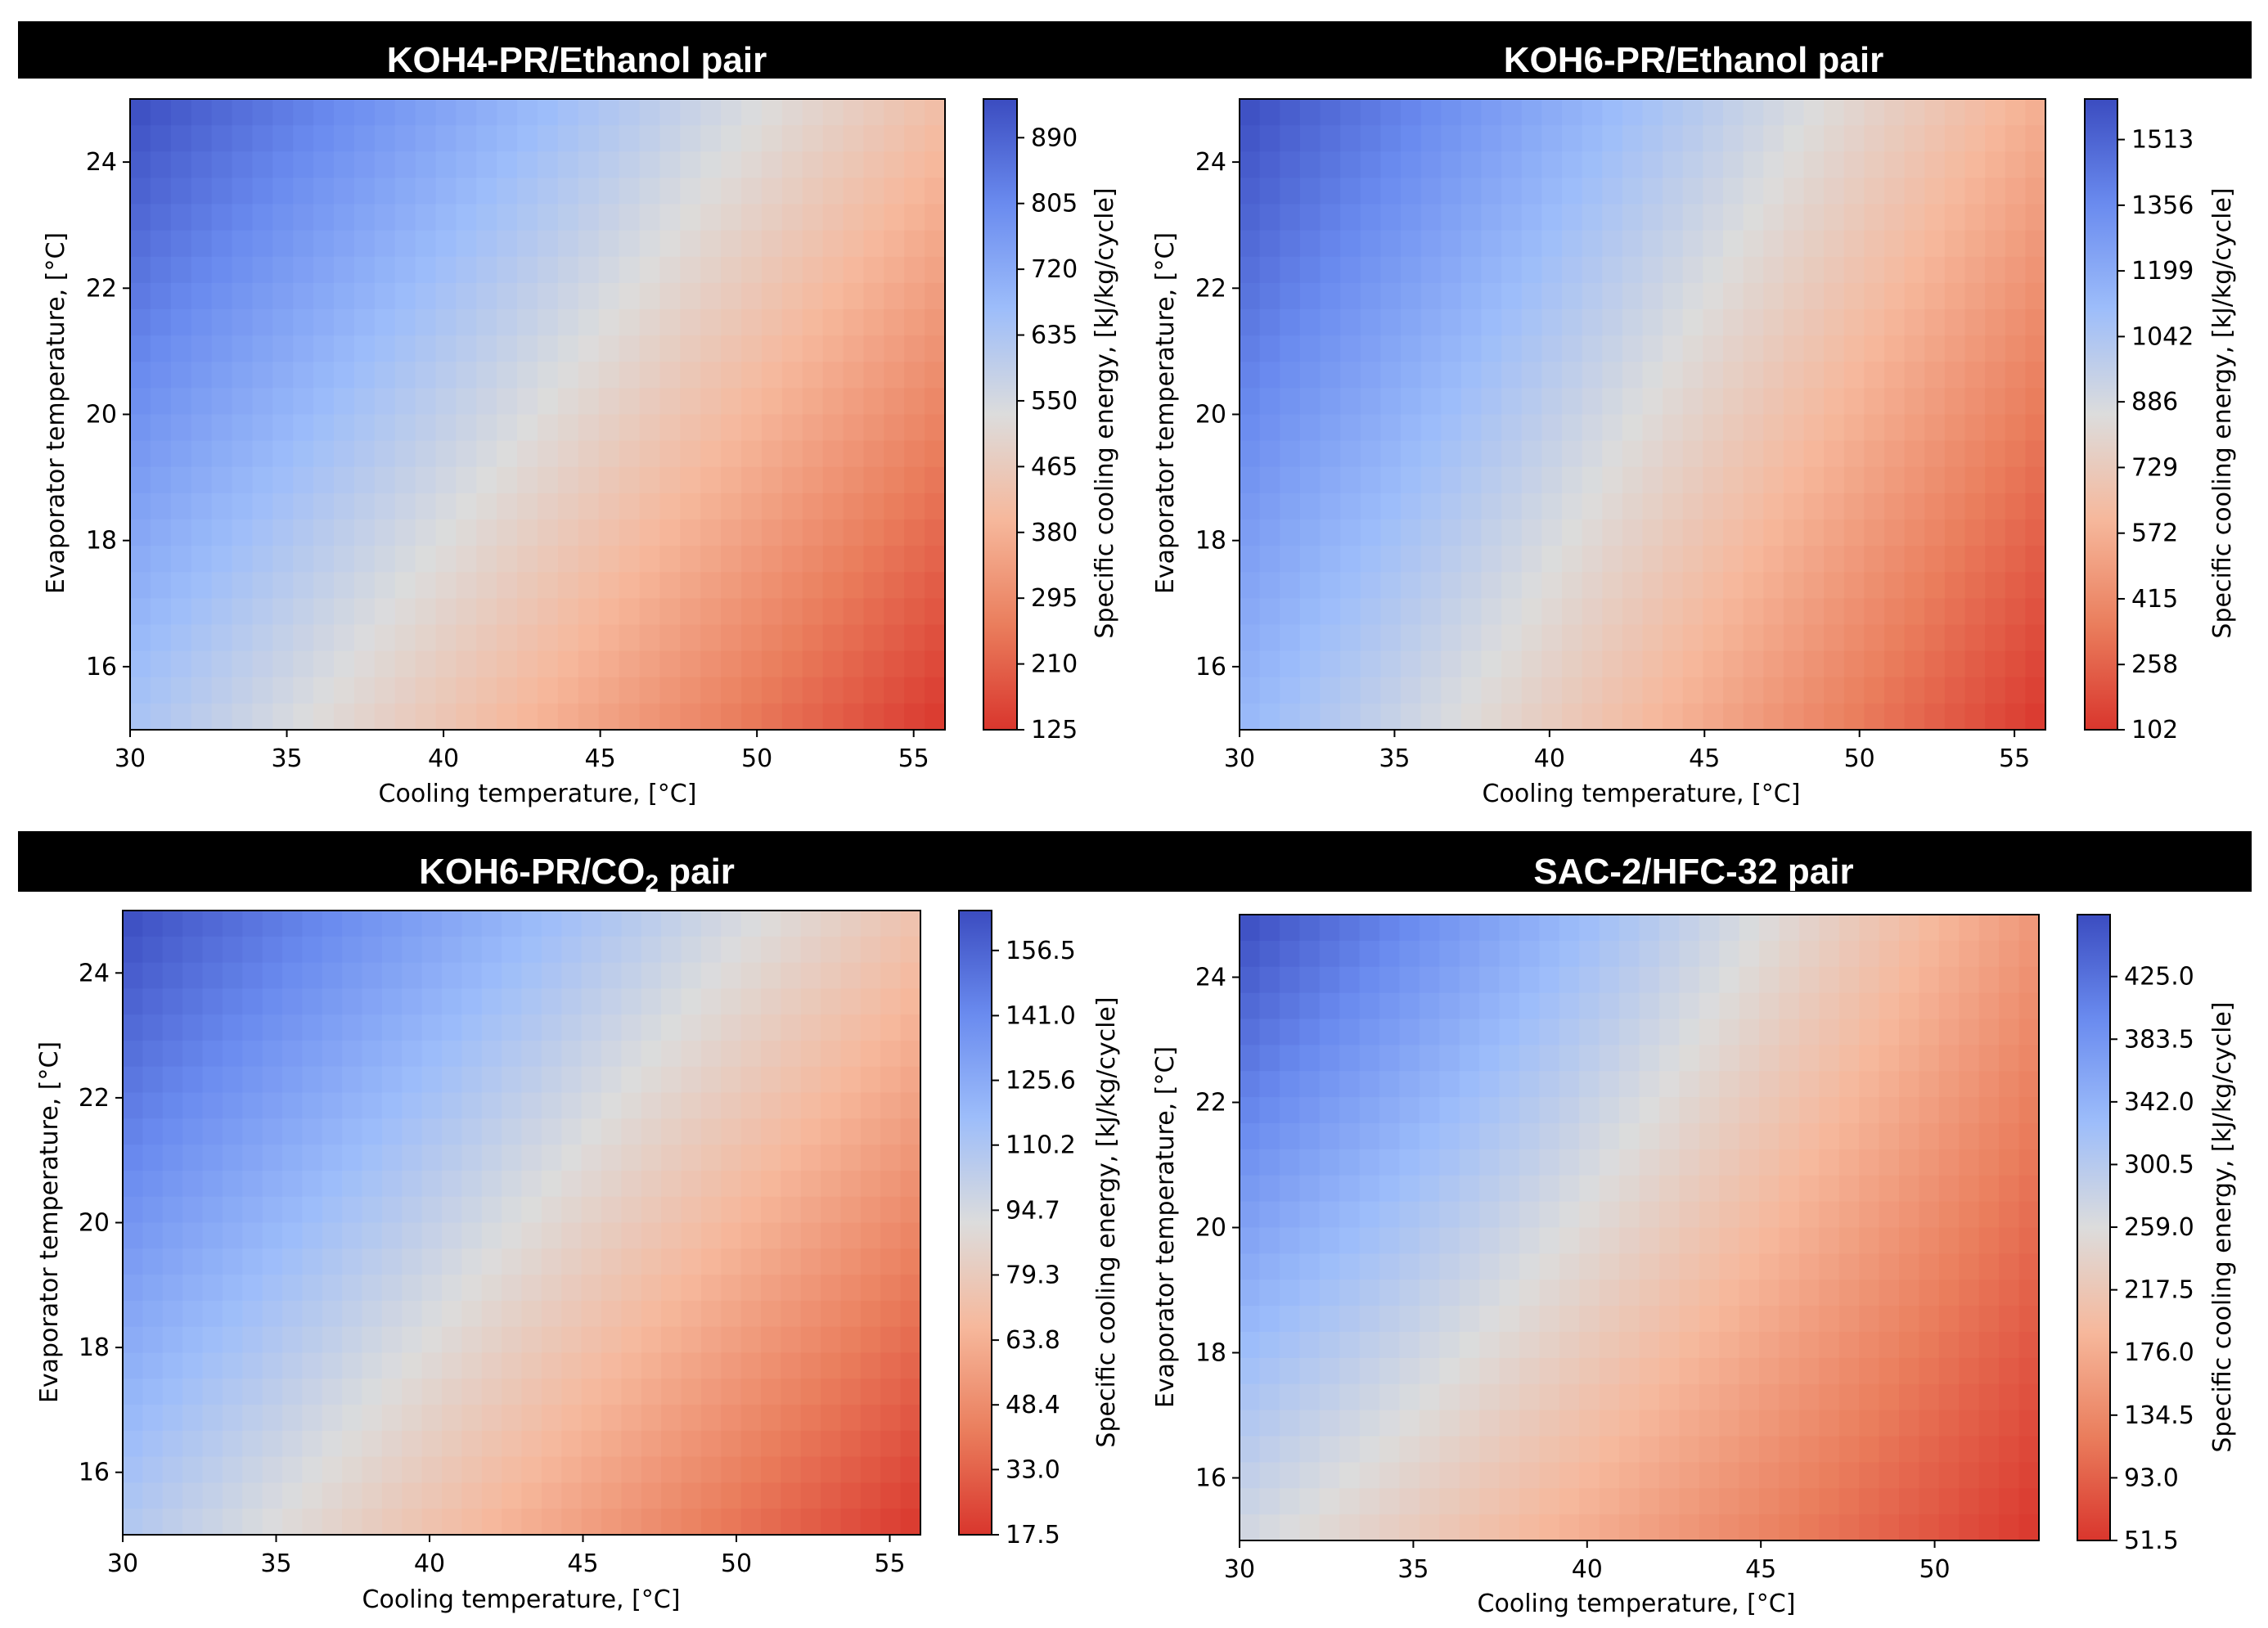 Image resolution: width=2268 pixels, height=1628 pixels. Describe the element at coordinates (1637, 1604) in the screenshot. I see `x-axis-label: Cooling temperature, [°C]` at that location.